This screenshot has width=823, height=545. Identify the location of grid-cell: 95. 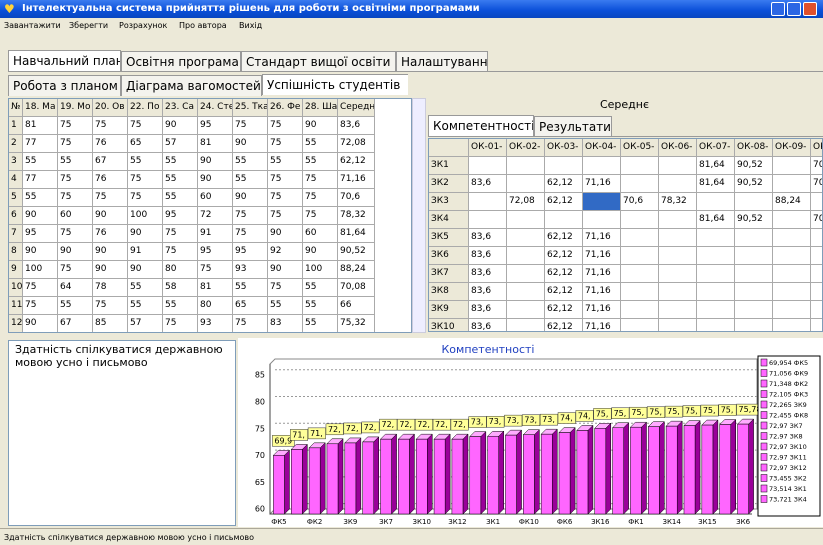
(250, 252).